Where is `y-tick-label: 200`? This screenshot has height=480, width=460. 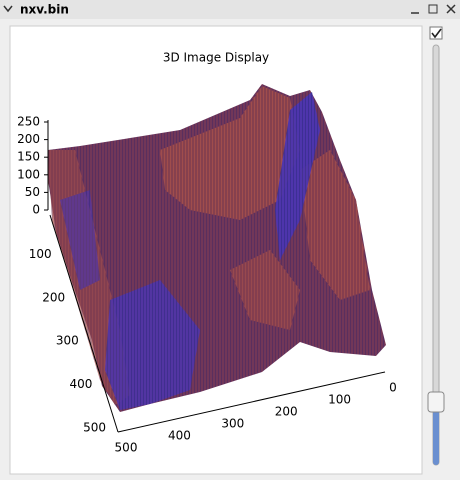 y-tick-label: 200 is located at coordinates (53, 297).